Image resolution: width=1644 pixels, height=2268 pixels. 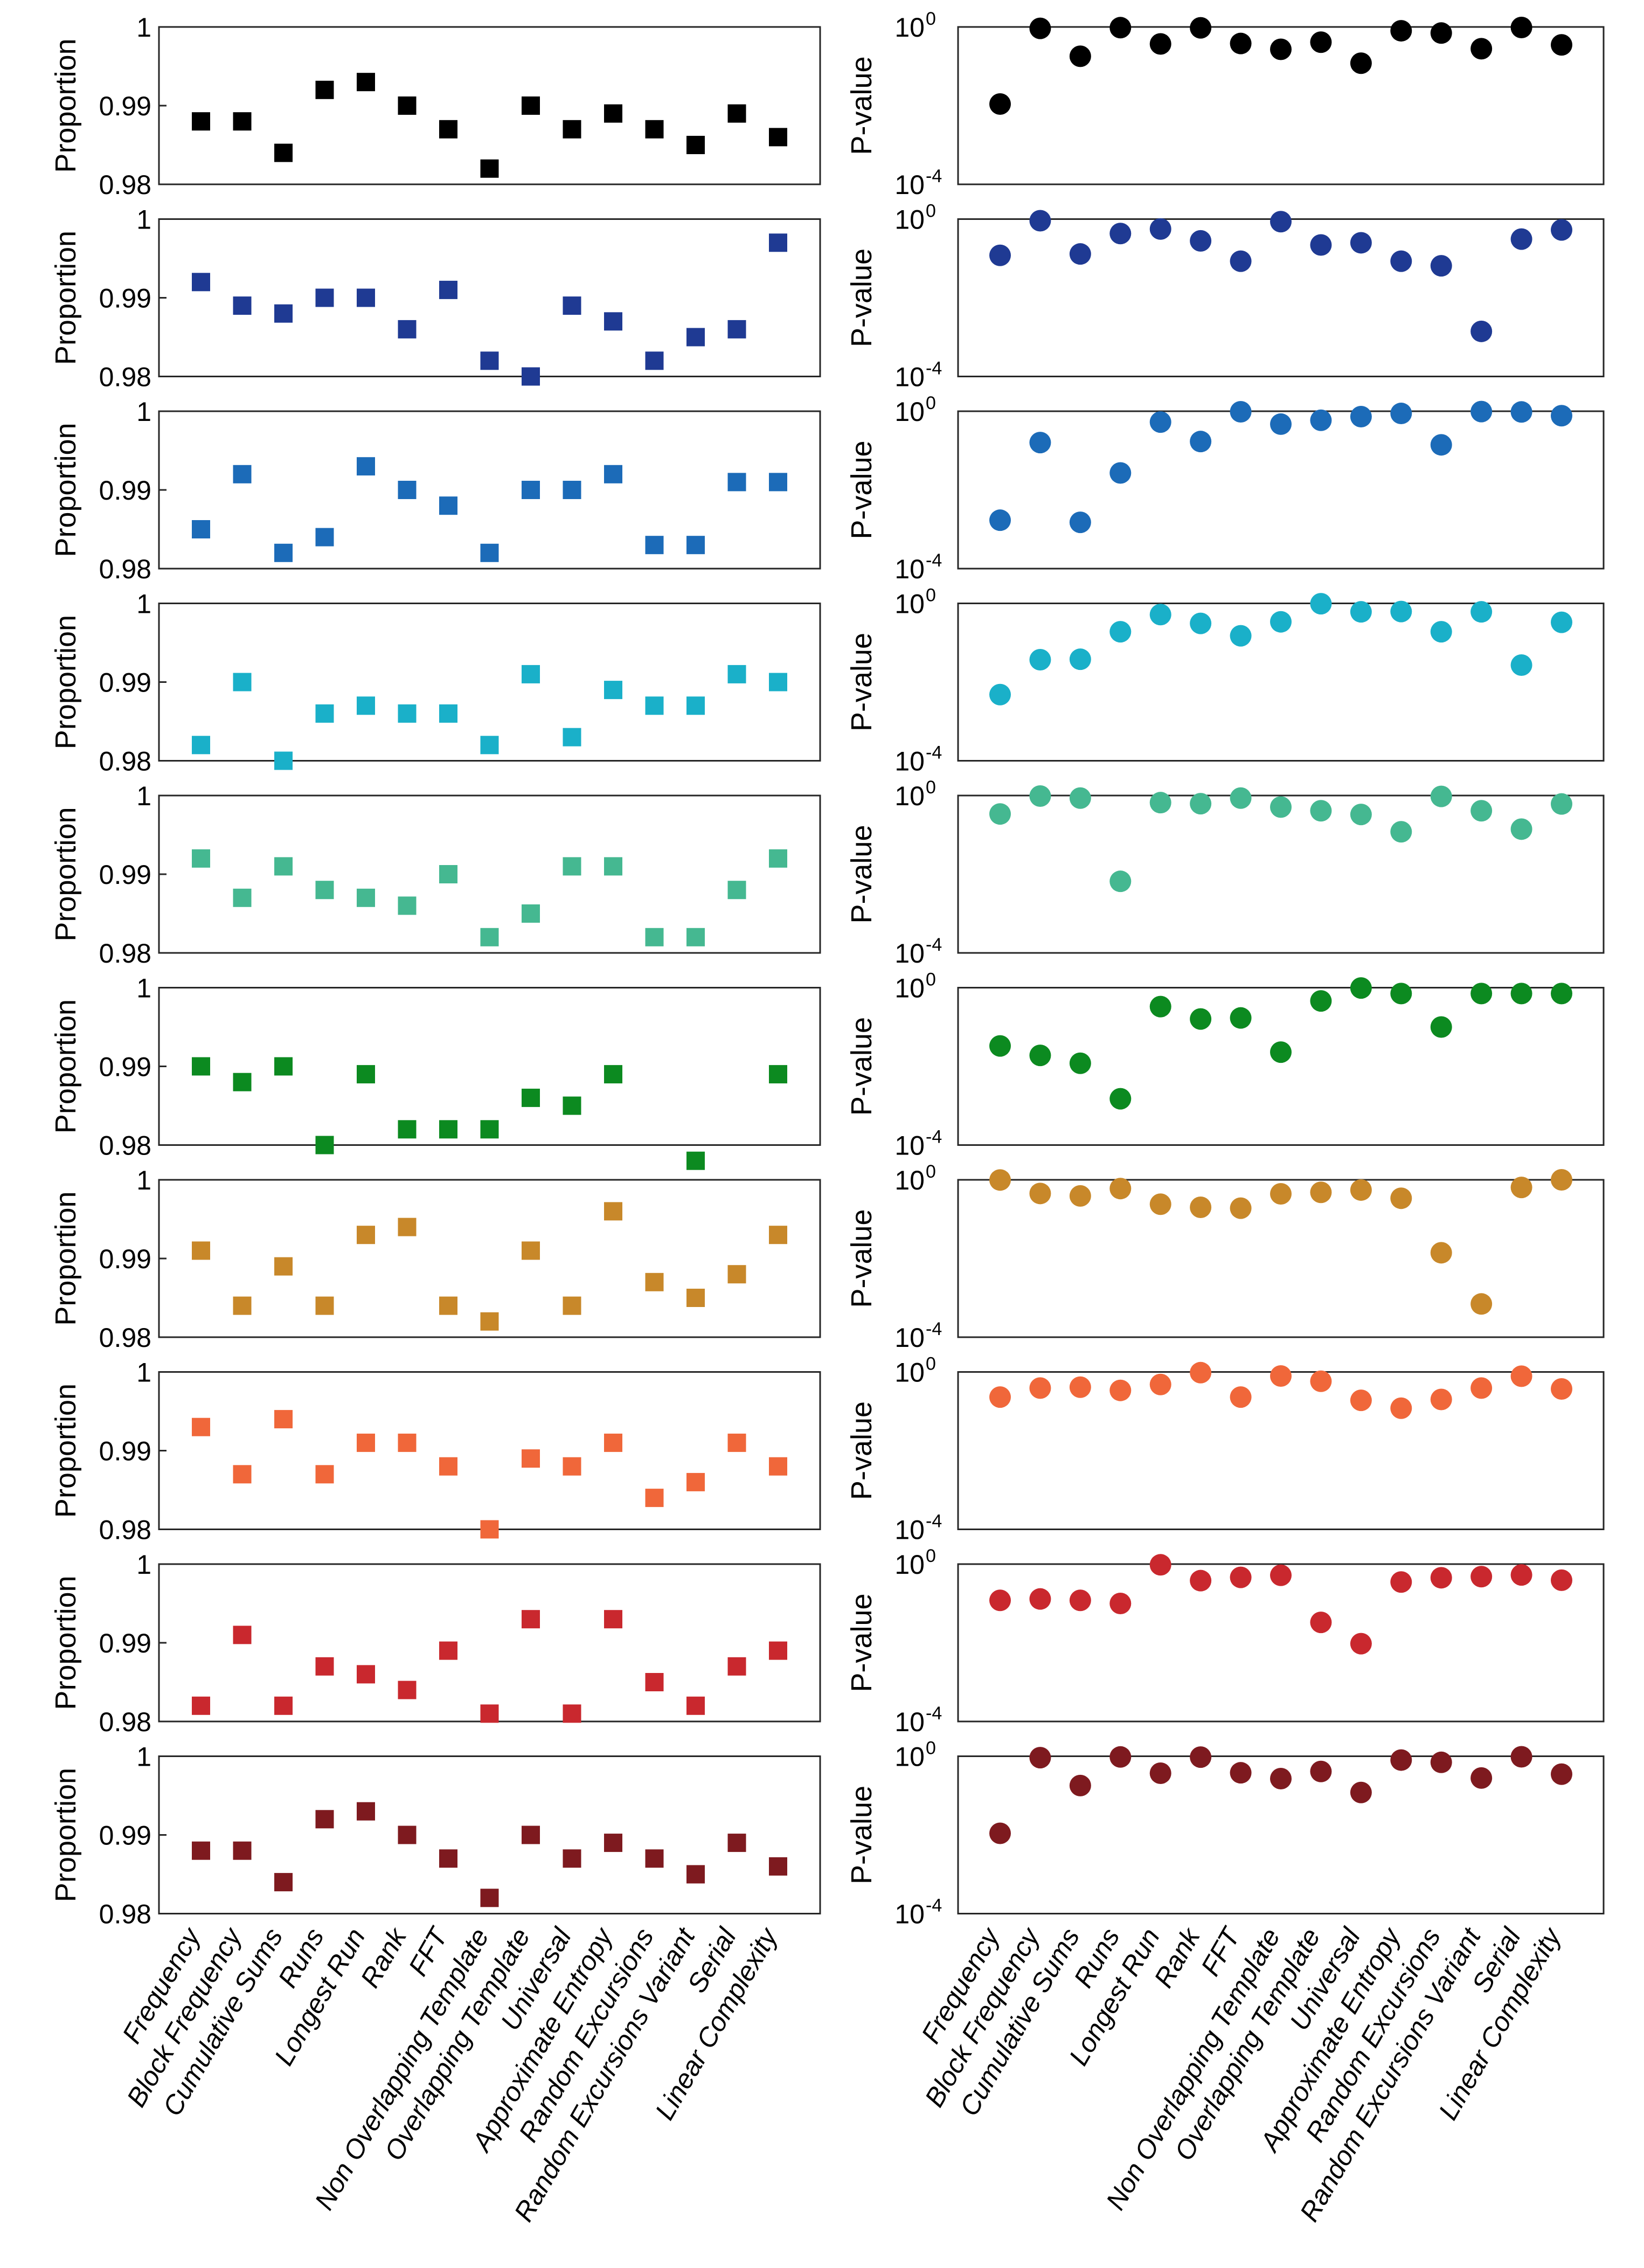 I want to click on proportion-xtick-label-6: Rank, so click(x=384, y=1957).